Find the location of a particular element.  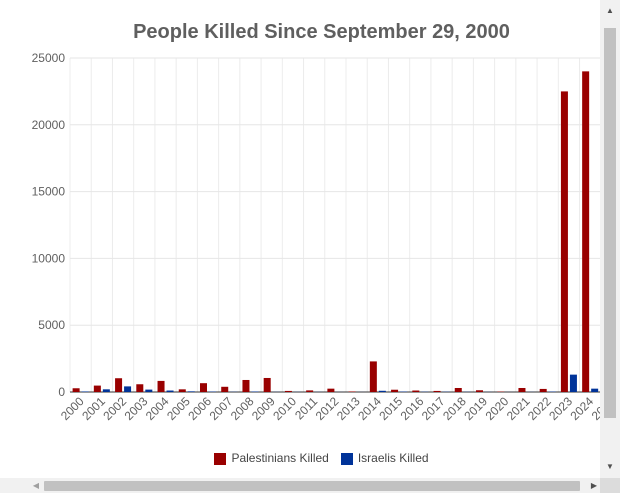

bar-palestinians-2002 is located at coordinates (119, 385).